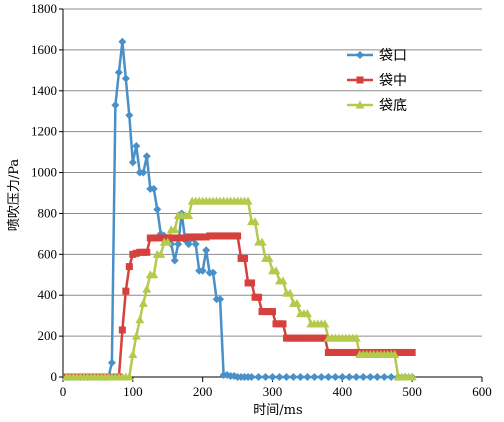 The width and height of the screenshot is (504, 422). Describe the element at coordinates (44, 131) in the screenshot. I see `y-tick-label: 1200` at that location.